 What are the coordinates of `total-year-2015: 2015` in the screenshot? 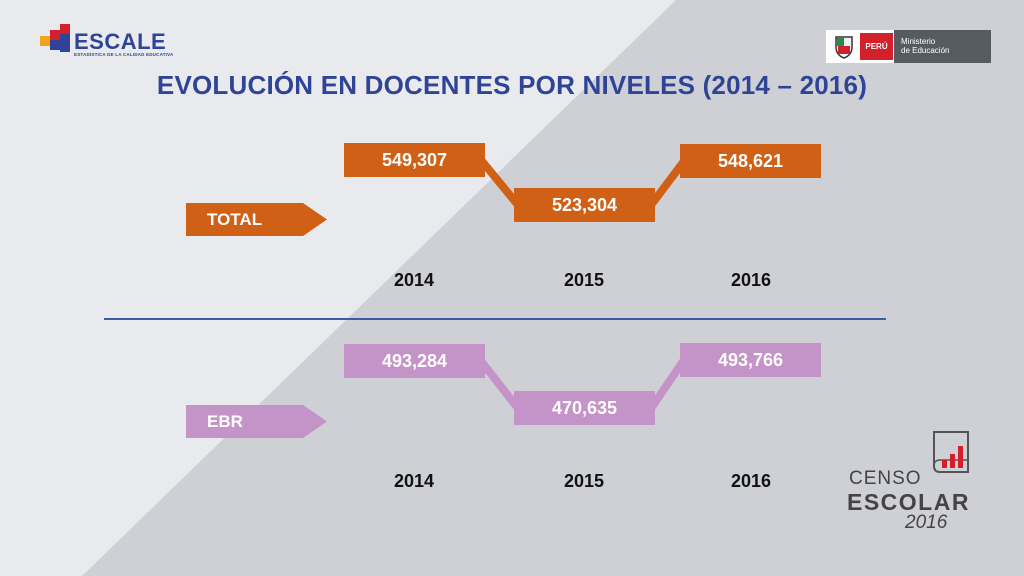 It's located at (584, 280).